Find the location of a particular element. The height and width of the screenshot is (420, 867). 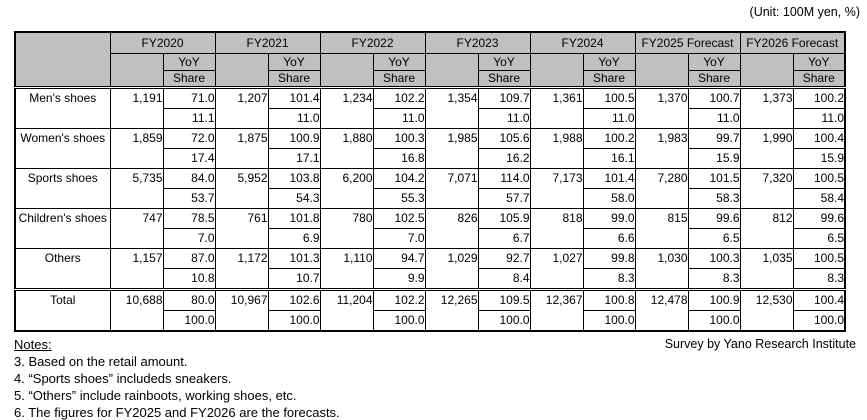

yoy-cell: 78.5 is located at coordinates (189, 218).